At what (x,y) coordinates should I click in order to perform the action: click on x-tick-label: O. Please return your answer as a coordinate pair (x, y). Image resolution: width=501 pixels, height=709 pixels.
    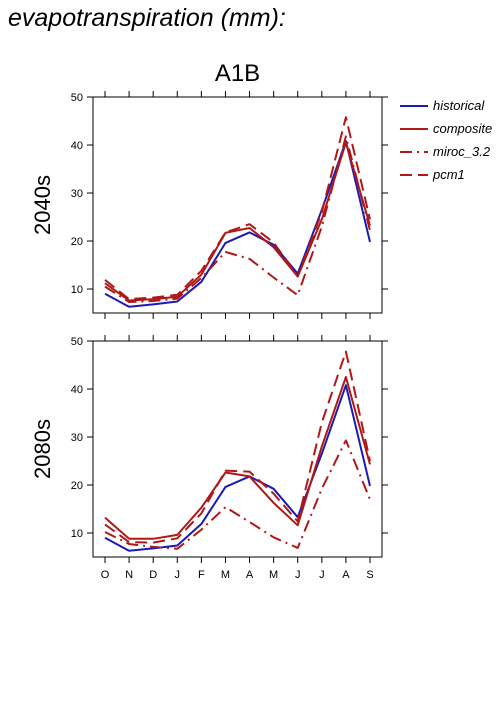
    Looking at the image, I should click on (105, 575).